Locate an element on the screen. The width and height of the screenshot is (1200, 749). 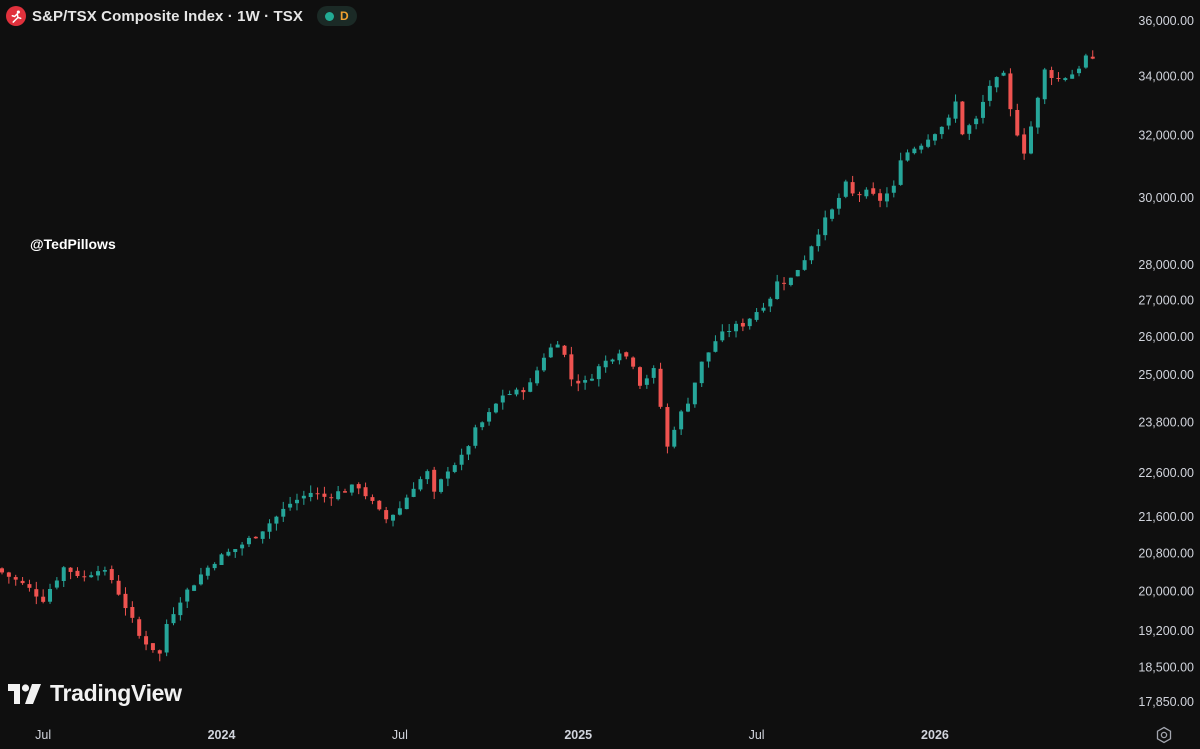
symbol-title: S&P/TSX Composite Index · 1W · TSX is located at coordinates (167, 16).